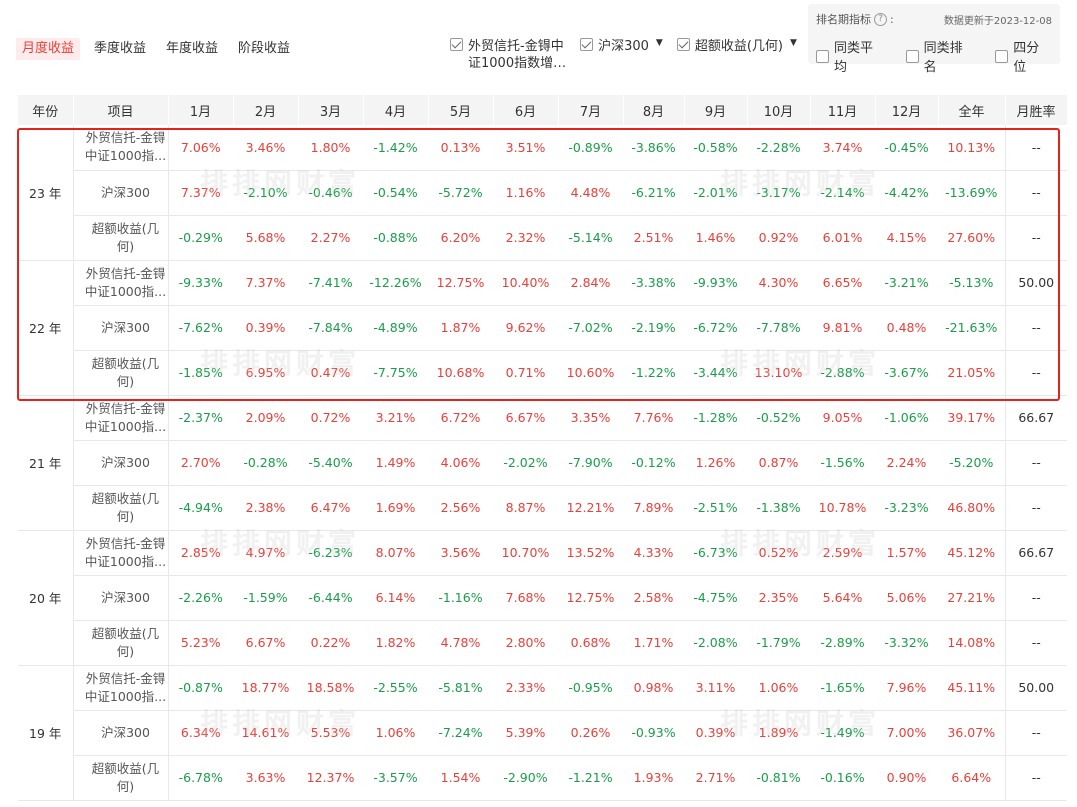 The height and width of the screenshot is (807, 1077). What do you see at coordinates (192, 48) in the screenshot?
I see `tab-annual-return: 年度收益` at bounding box center [192, 48].